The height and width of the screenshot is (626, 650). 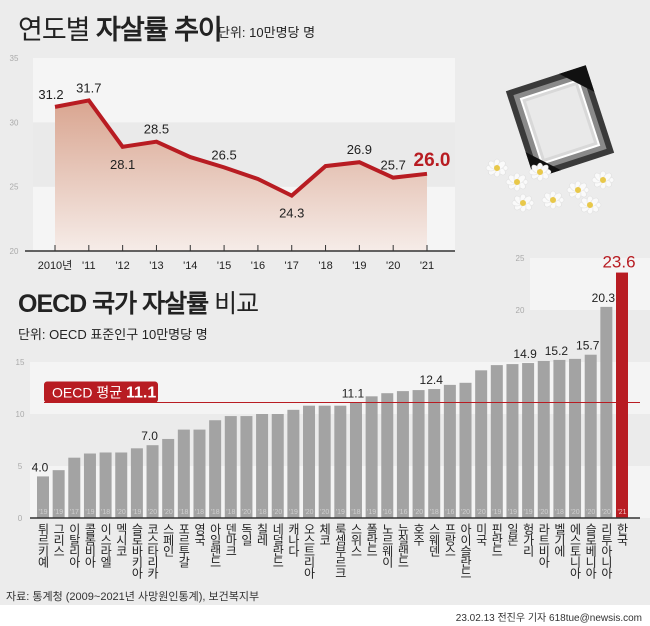 I want to click on country-label: 스페인, so click(x=168, y=539).